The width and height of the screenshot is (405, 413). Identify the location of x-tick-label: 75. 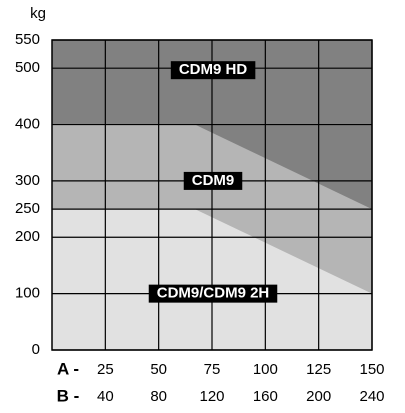
(212, 369).